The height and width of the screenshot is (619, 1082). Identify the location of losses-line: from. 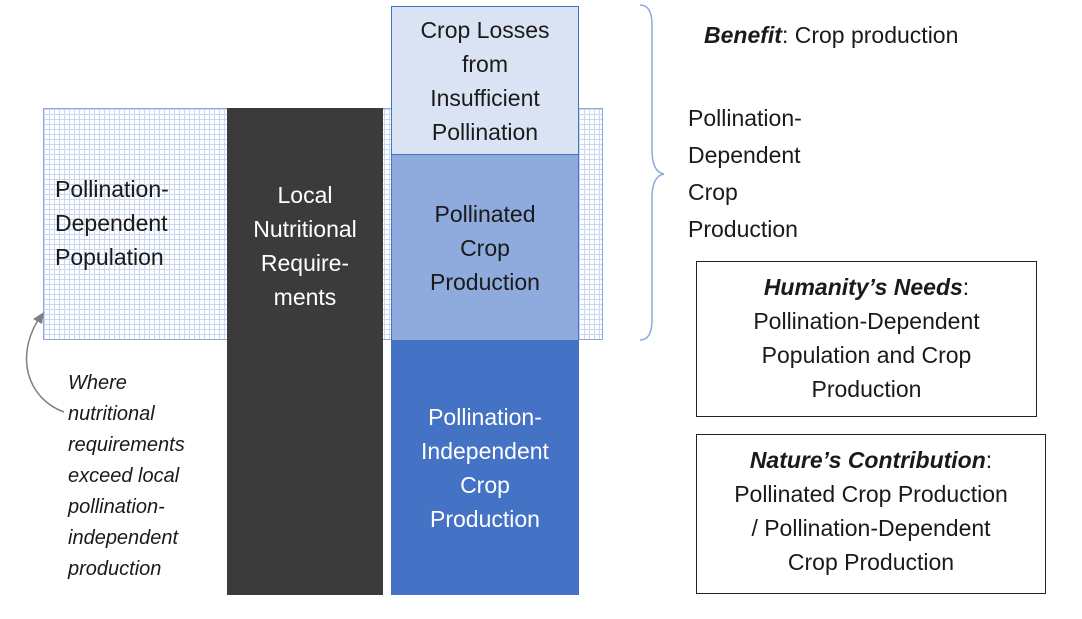
(485, 63).